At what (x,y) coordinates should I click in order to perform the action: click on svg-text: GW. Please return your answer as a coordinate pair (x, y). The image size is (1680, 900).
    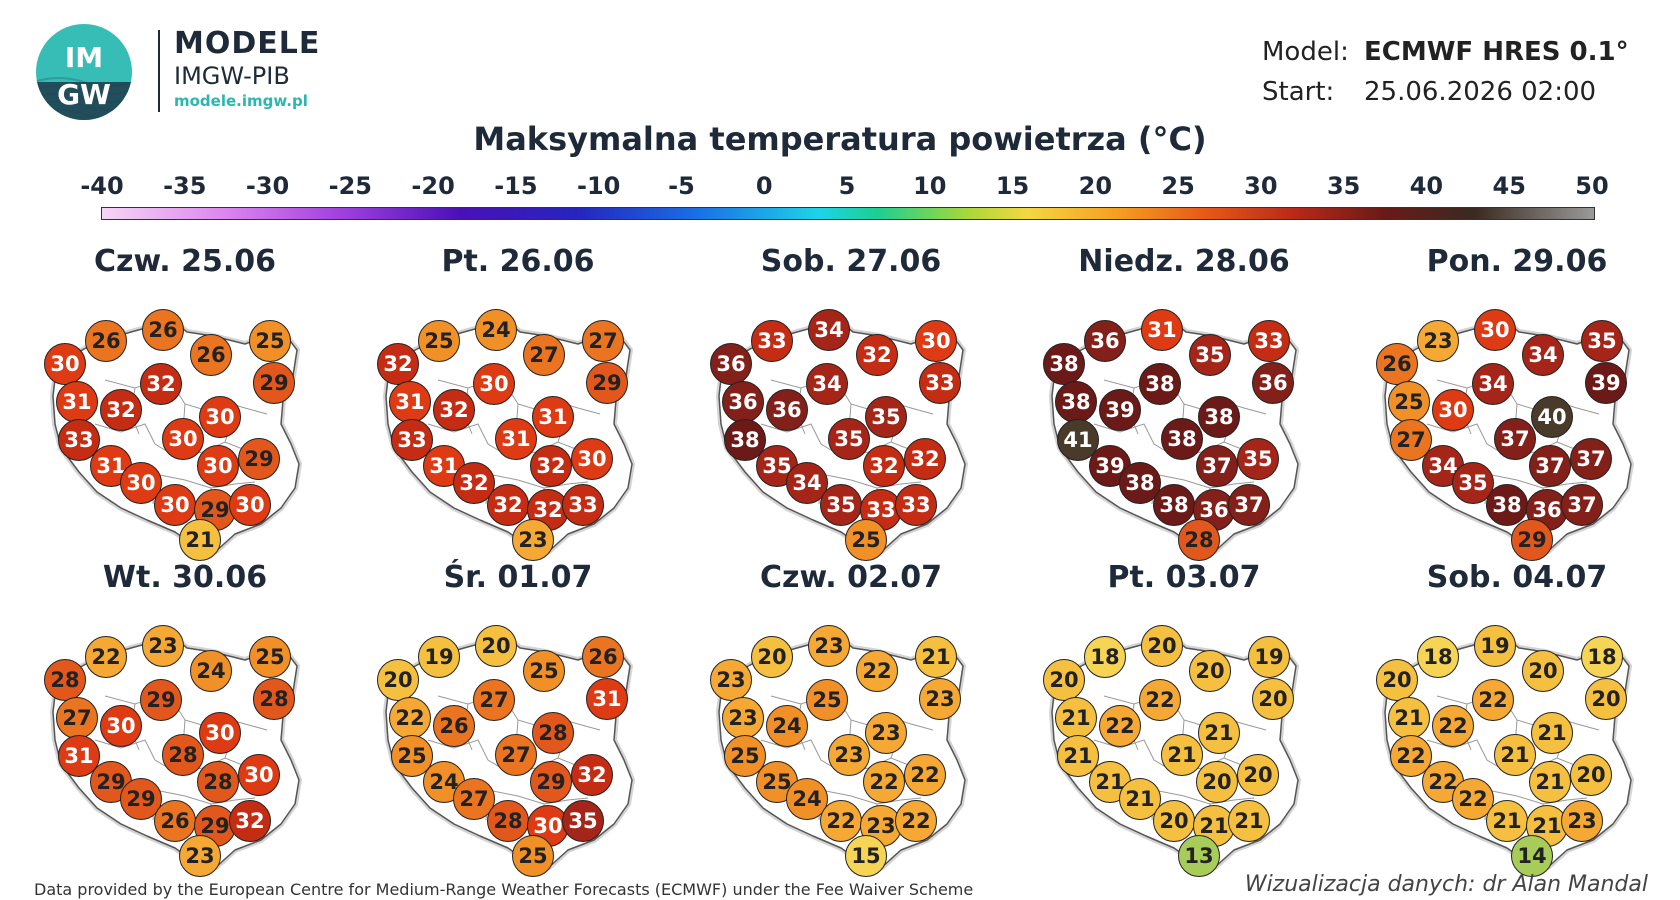
    Looking at the image, I should click on (84, 94).